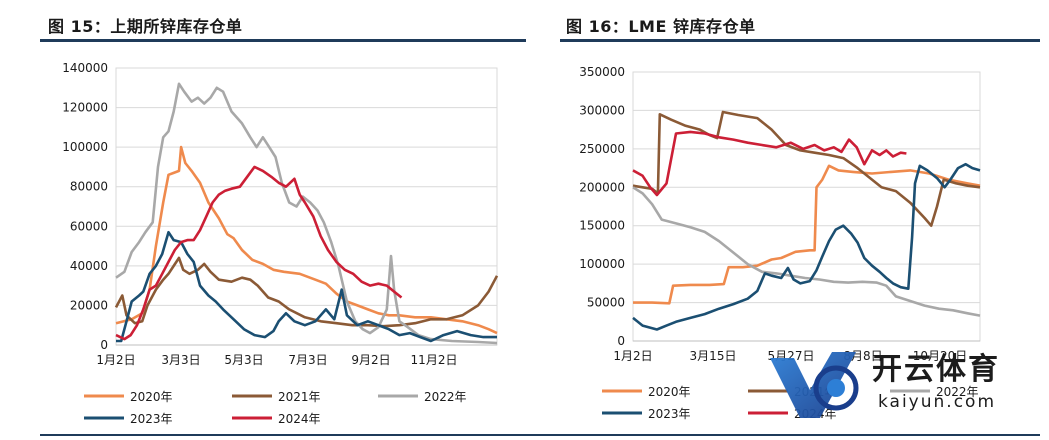 The image size is (1049, 440). Describe the element at coordinates (937, 402) in the screenshot. I see `watermark-text-en: kaiyun.com` at that location.